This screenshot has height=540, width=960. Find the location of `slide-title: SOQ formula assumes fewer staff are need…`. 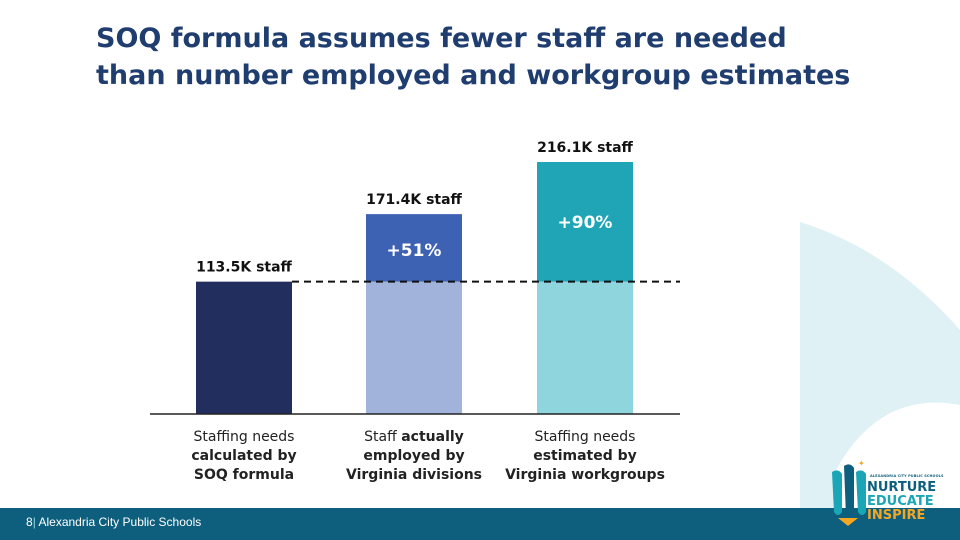

slide-title: SOQ formula assumes fewer staff are need… is located at coordinates (473, 57).